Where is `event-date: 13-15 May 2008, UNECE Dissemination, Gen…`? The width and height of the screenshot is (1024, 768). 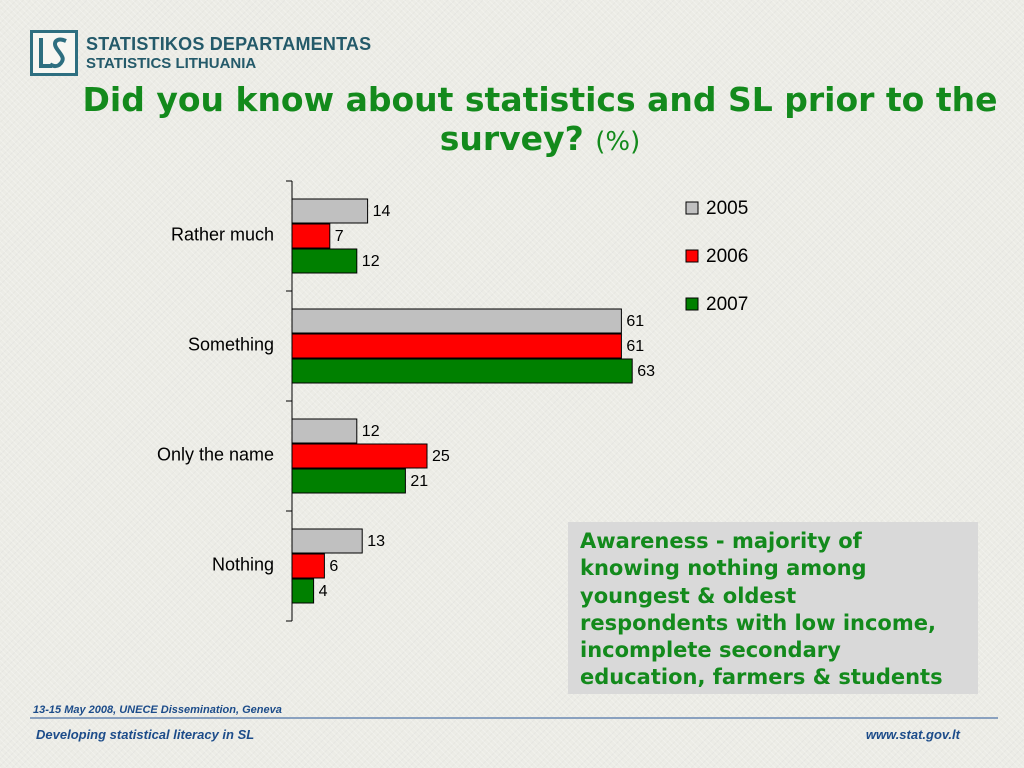
event-date: 13-15 May 2008, UNECE Dissemination, Gen… is located at coordinates (157, 710).